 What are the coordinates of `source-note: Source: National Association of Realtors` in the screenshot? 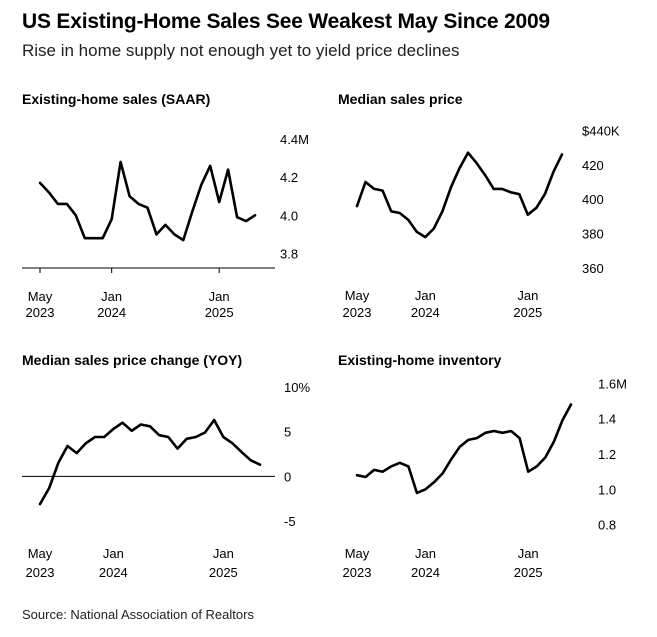 It's located at (138, 614).